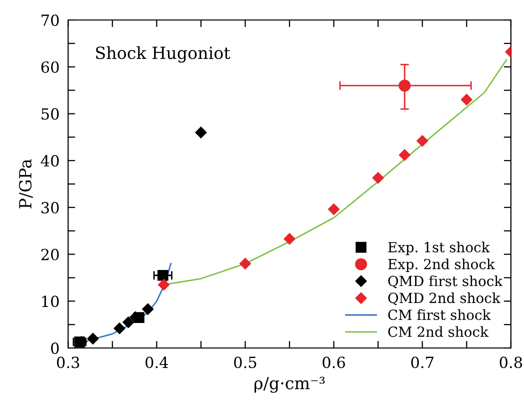  What do you see at coordinates (245, 362) in the screenshot?
I see `x-tick-label: 0.5` at bounding box center [245, 362].